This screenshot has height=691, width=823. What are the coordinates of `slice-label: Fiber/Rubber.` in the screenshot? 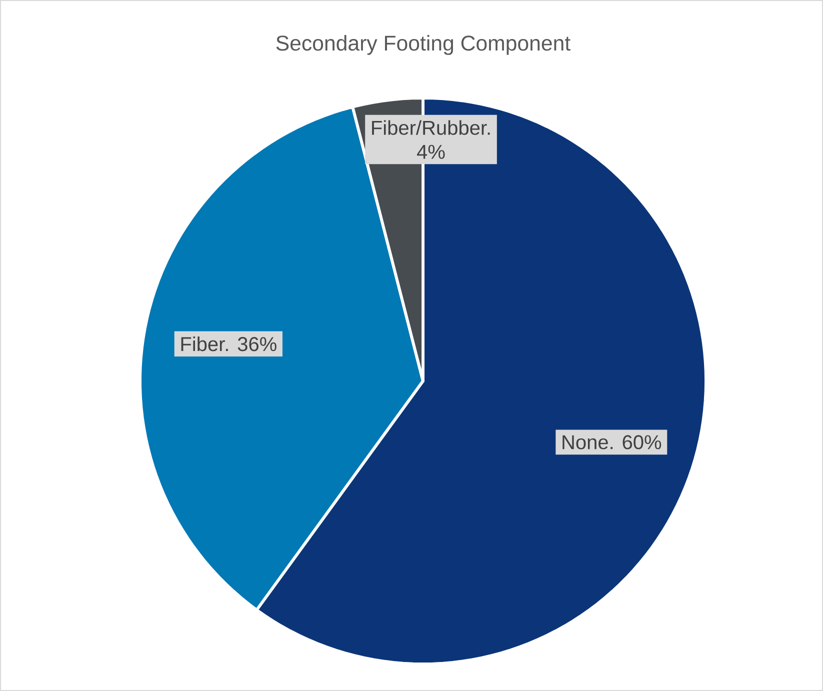 It's located at (431, 127).